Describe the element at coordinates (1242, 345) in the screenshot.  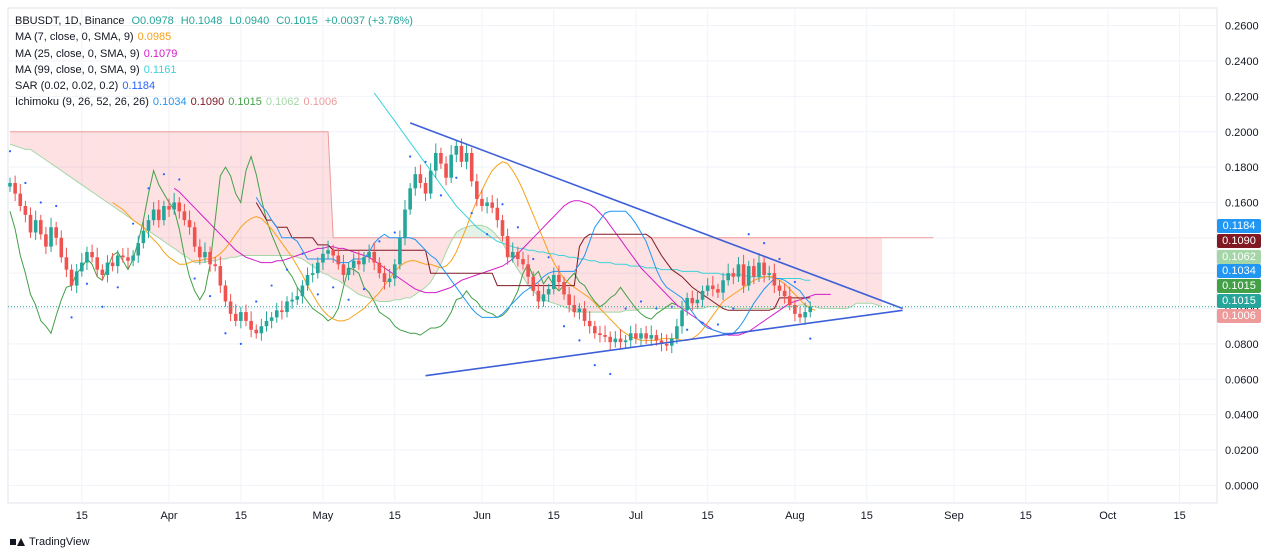
I see `y-tick-label: 0.0800` at that location.